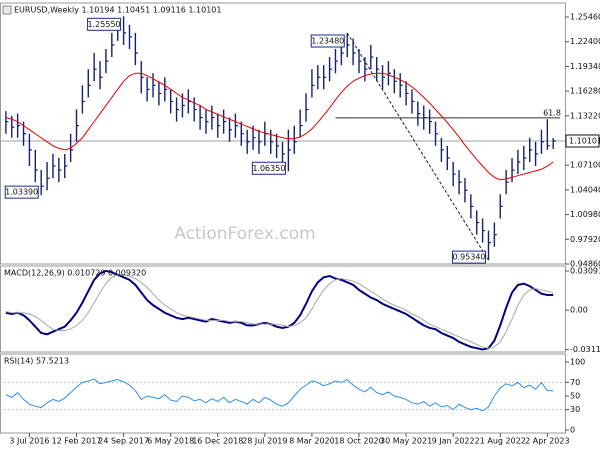 Image resolution: width=600 pixels, height=450 pixels. I want to click on x-tick-label: 9 Jan 2022, so click(453, 441).